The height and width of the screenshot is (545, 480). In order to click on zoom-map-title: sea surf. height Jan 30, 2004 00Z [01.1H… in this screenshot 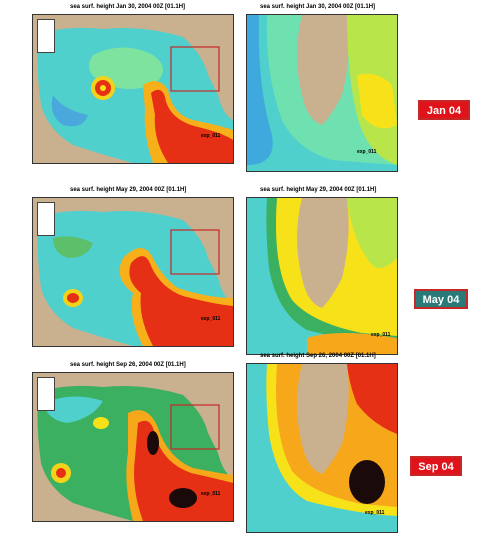, I will do `click(318, 7)`.